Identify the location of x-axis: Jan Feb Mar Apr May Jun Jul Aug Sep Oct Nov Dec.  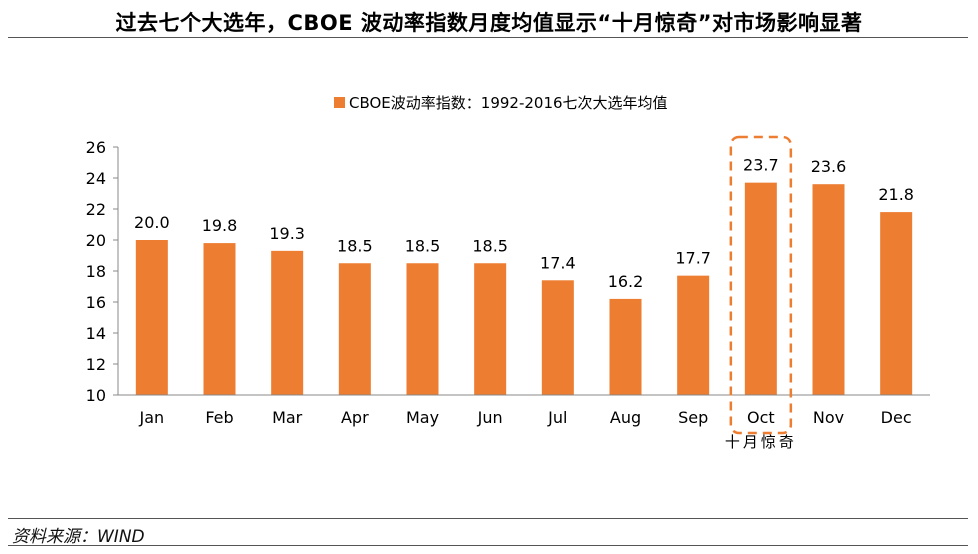
(524, 410).